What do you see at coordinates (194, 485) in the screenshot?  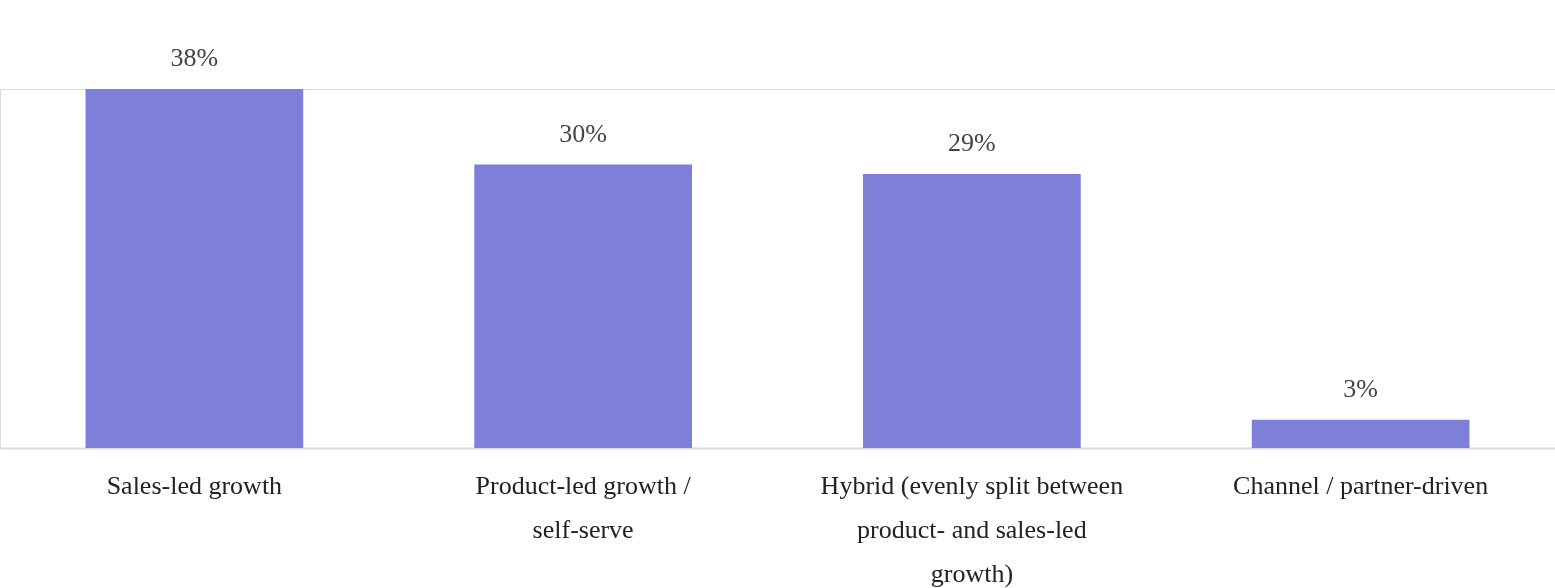 I see `x-tick-label: Sales-led growth` at bounding box center [194, 485].